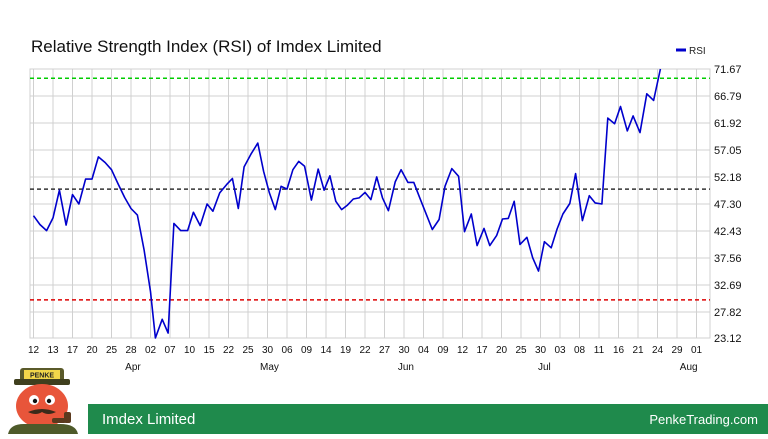 This screenshot has height=439, width=768. What do you see at coordinates (697, 350) in the screenshot?
I see `x-tick-label: 01` at bounding box center [697, 350].